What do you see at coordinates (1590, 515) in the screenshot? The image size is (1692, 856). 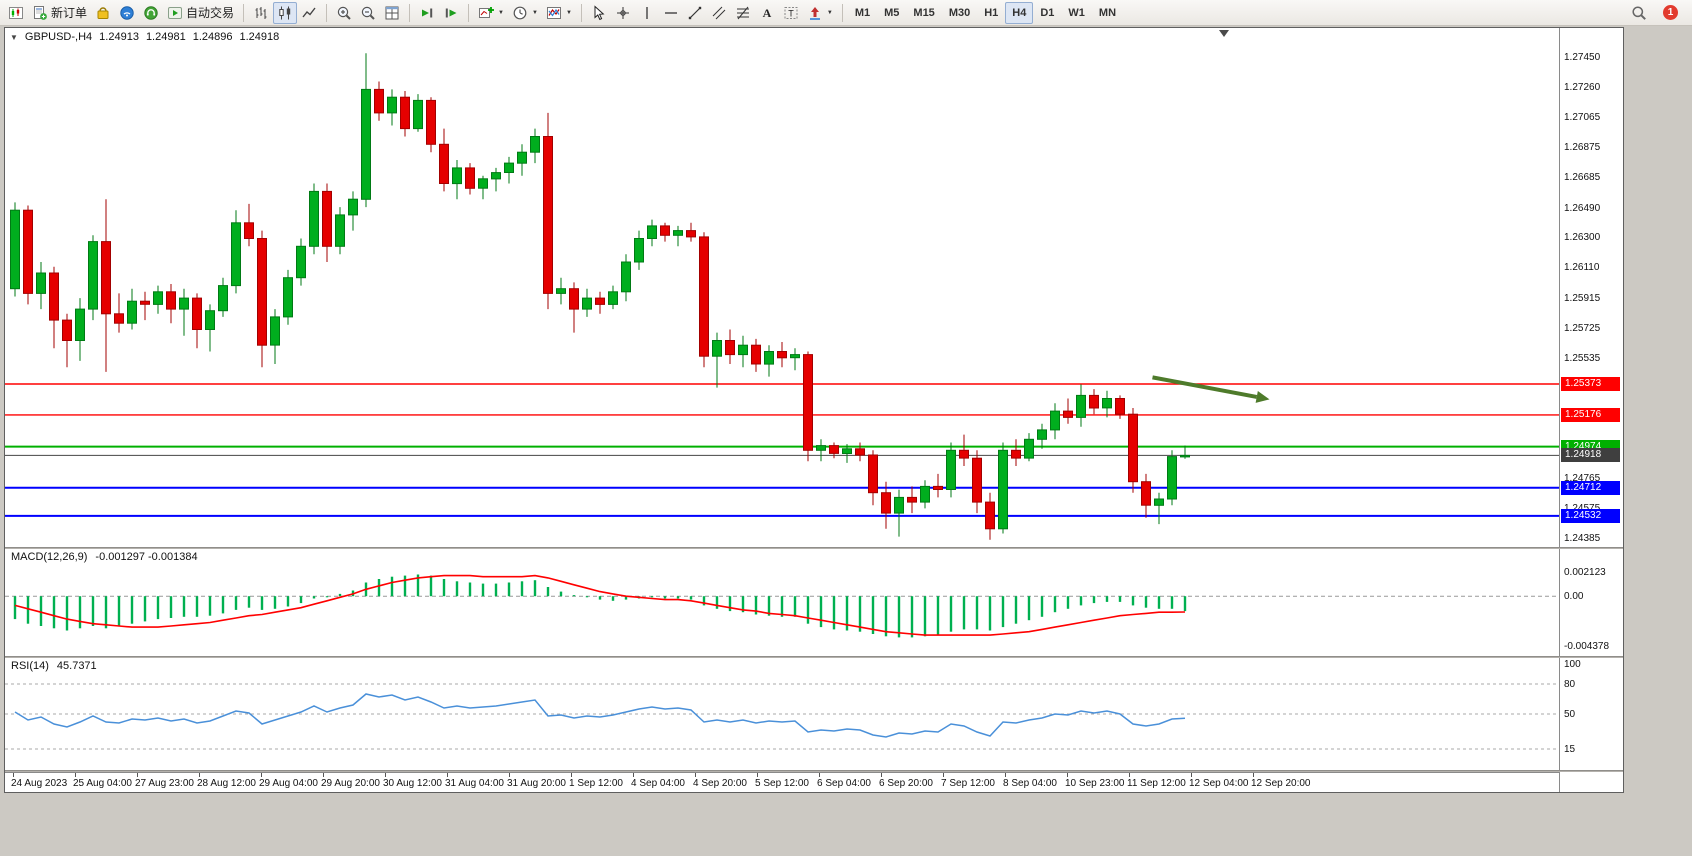 I see `price-level-badge: 1.24532` at bounding box center [1590, 515].